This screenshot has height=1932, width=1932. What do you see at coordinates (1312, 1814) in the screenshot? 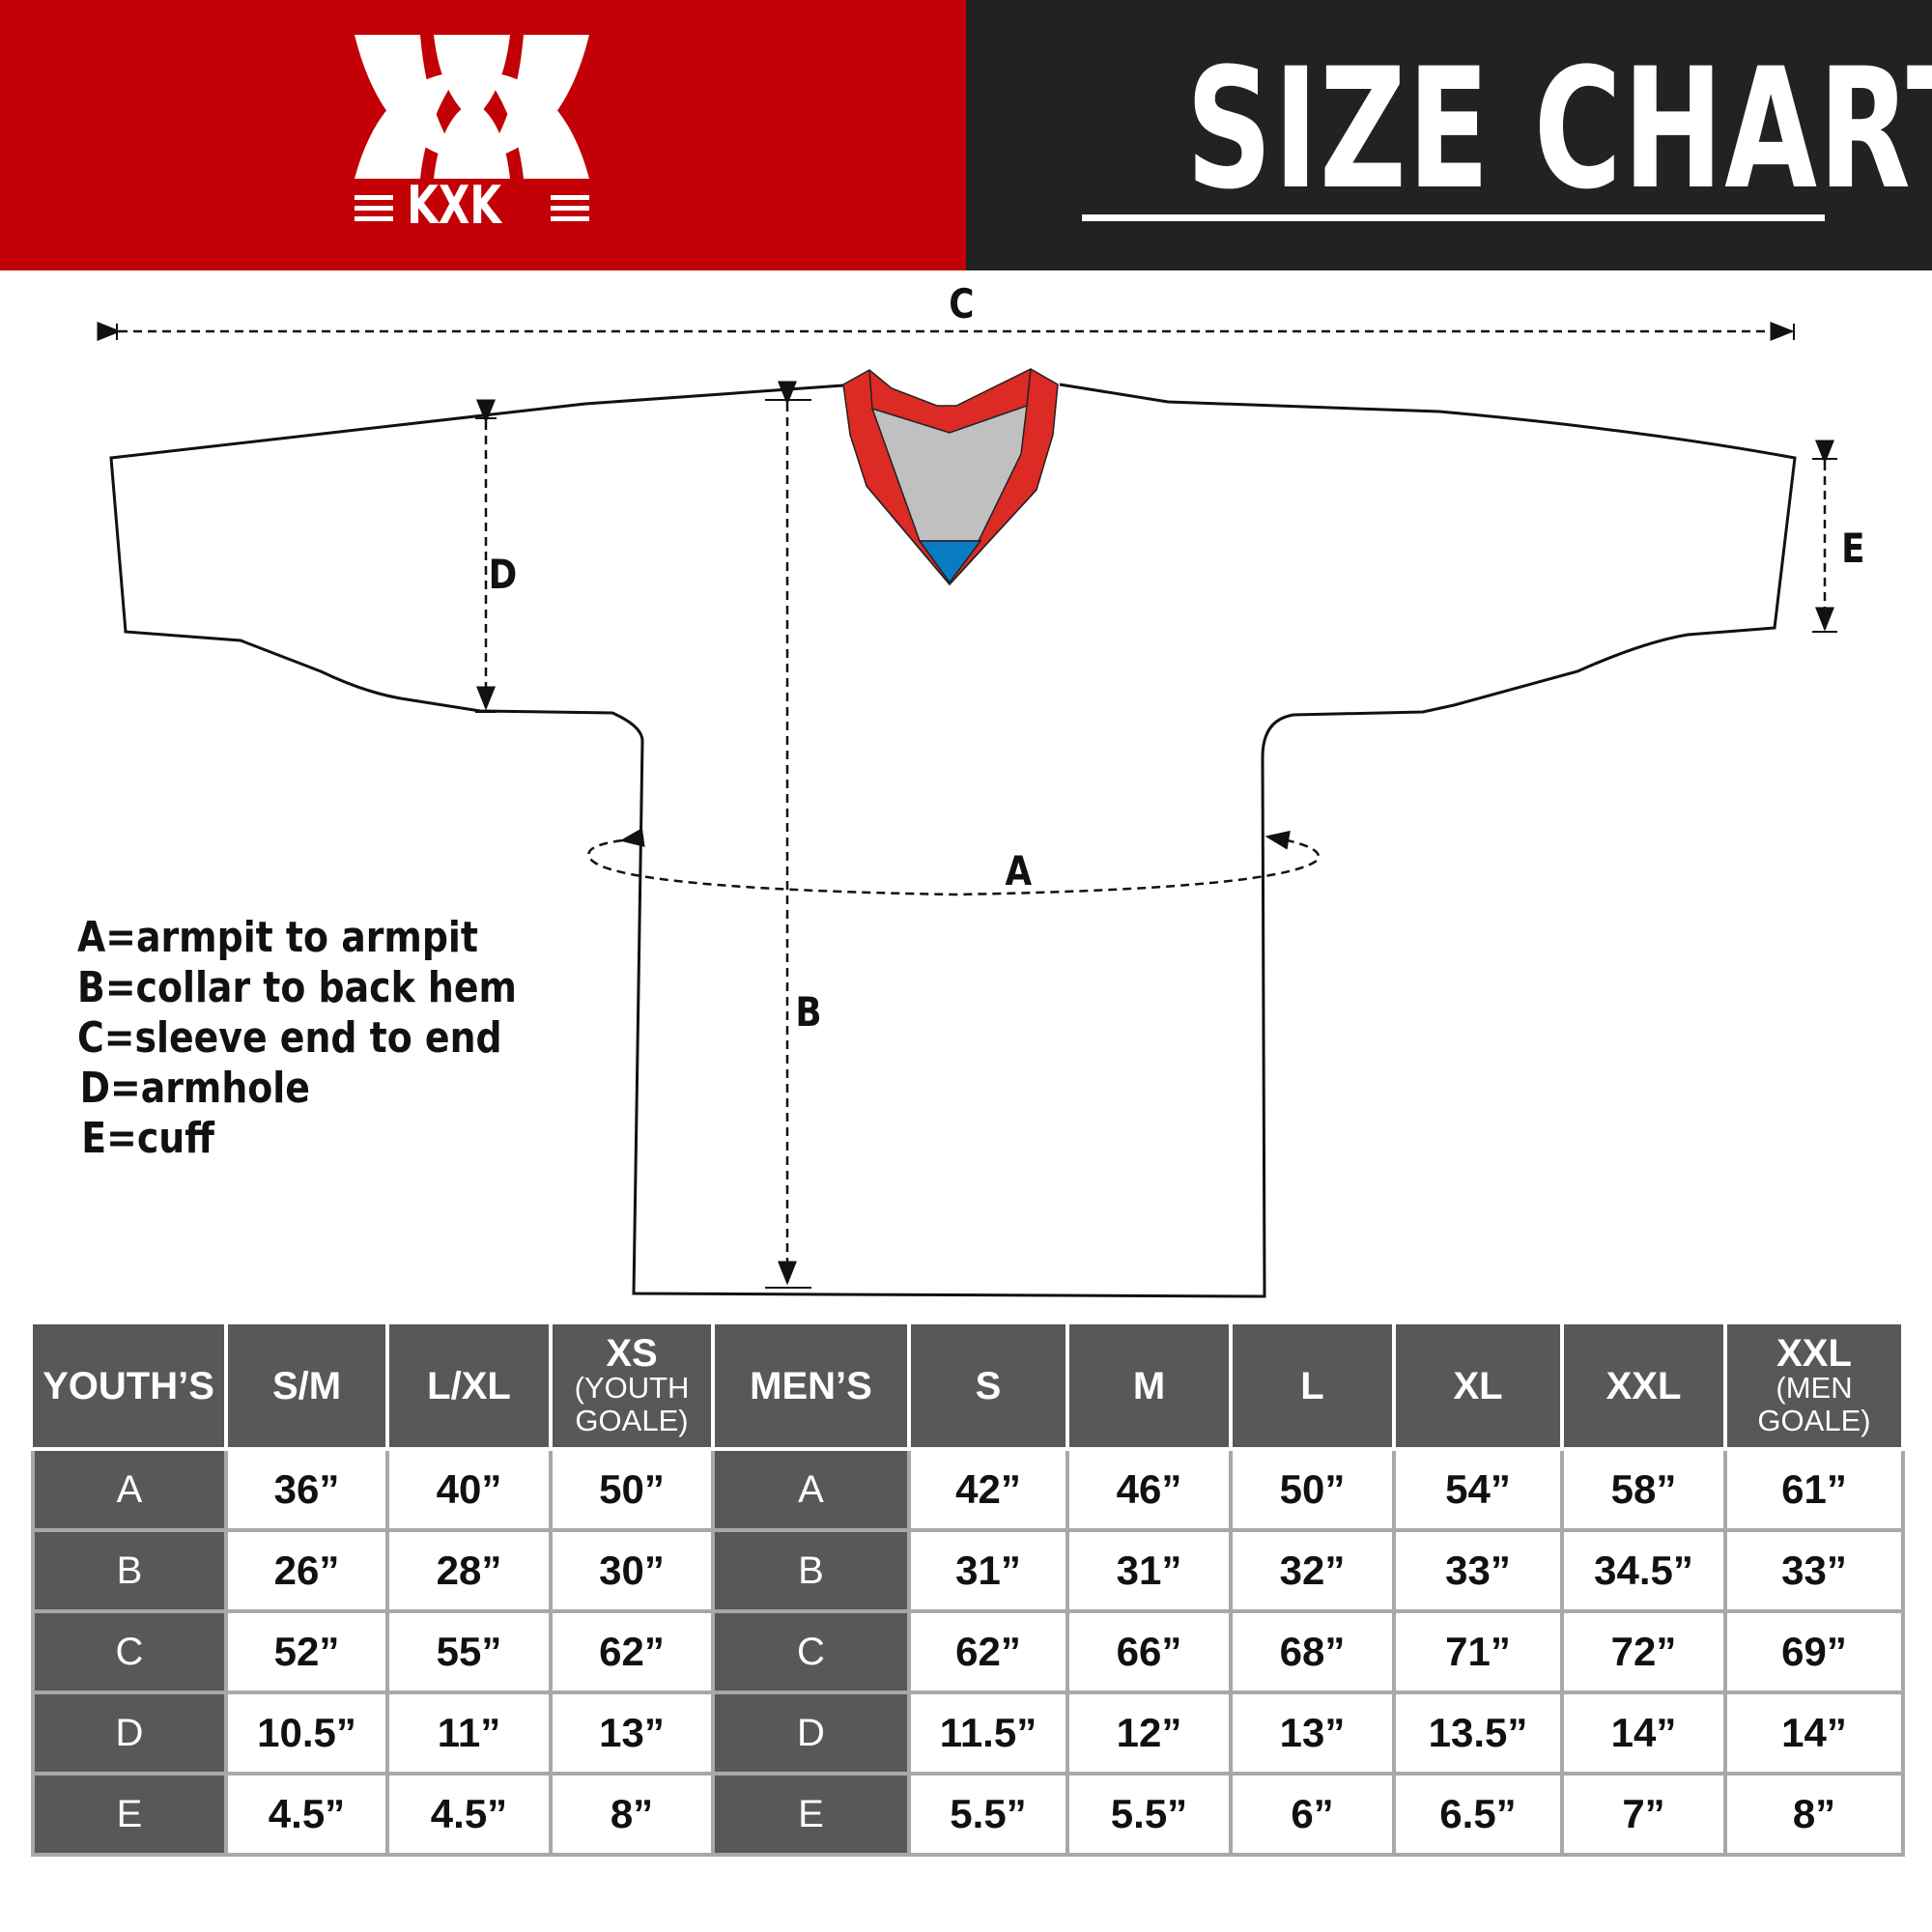
I see `size-value: 6”` at bounding box center [1312, 1814].